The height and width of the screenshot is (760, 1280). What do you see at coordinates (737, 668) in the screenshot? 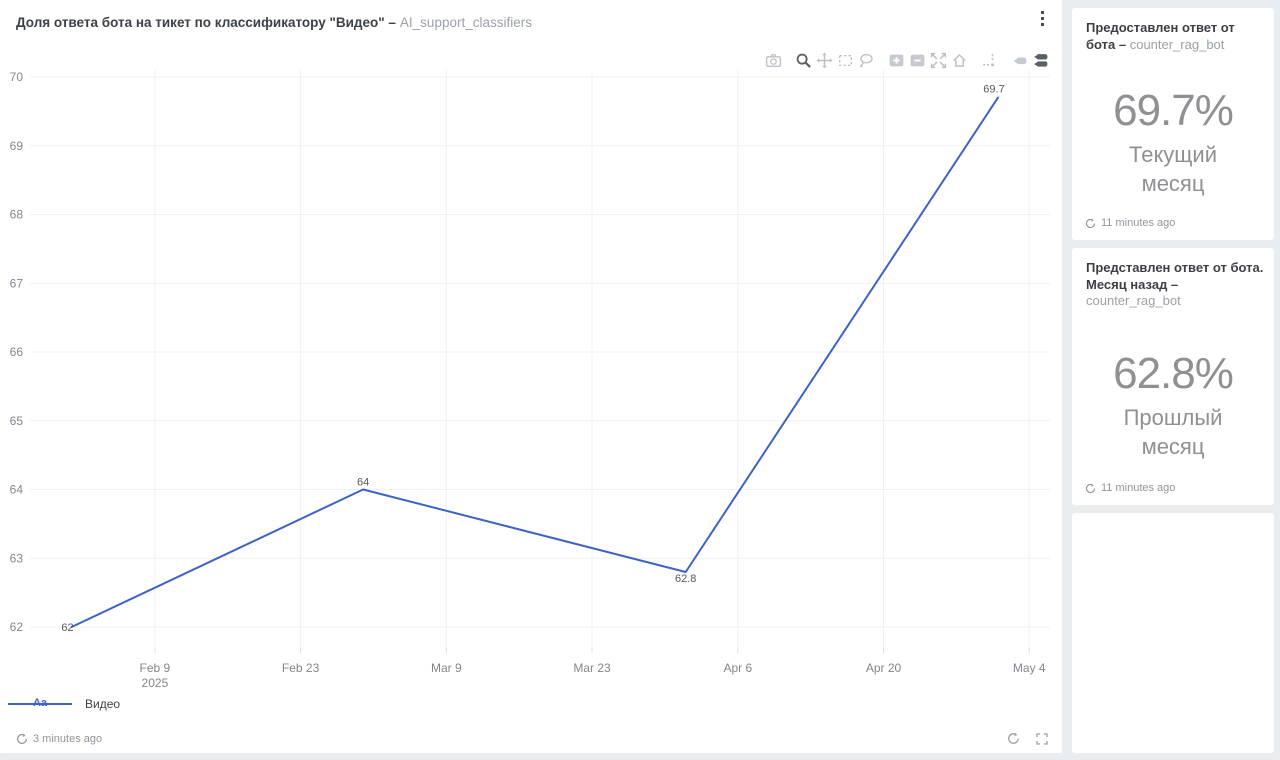
I see `svg-text: Apr 6` at bounding box center [737, 668].